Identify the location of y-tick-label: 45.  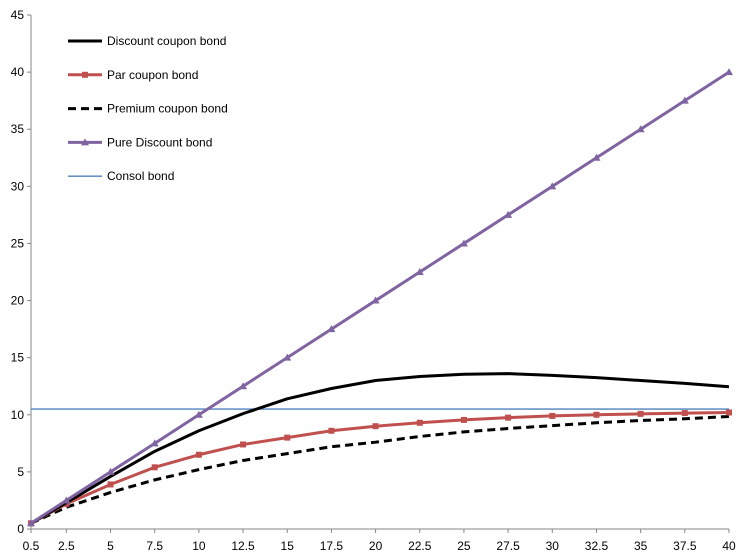
(18, 15).